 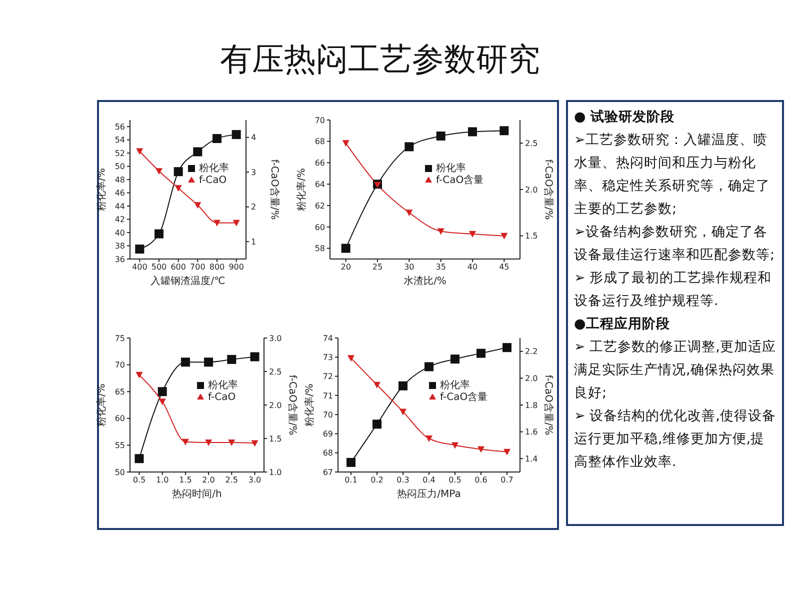 What do you see at coordinates (409, 267) in the screenshot?
I see `x-tick-label: 30` at bounding box center [409, 267].